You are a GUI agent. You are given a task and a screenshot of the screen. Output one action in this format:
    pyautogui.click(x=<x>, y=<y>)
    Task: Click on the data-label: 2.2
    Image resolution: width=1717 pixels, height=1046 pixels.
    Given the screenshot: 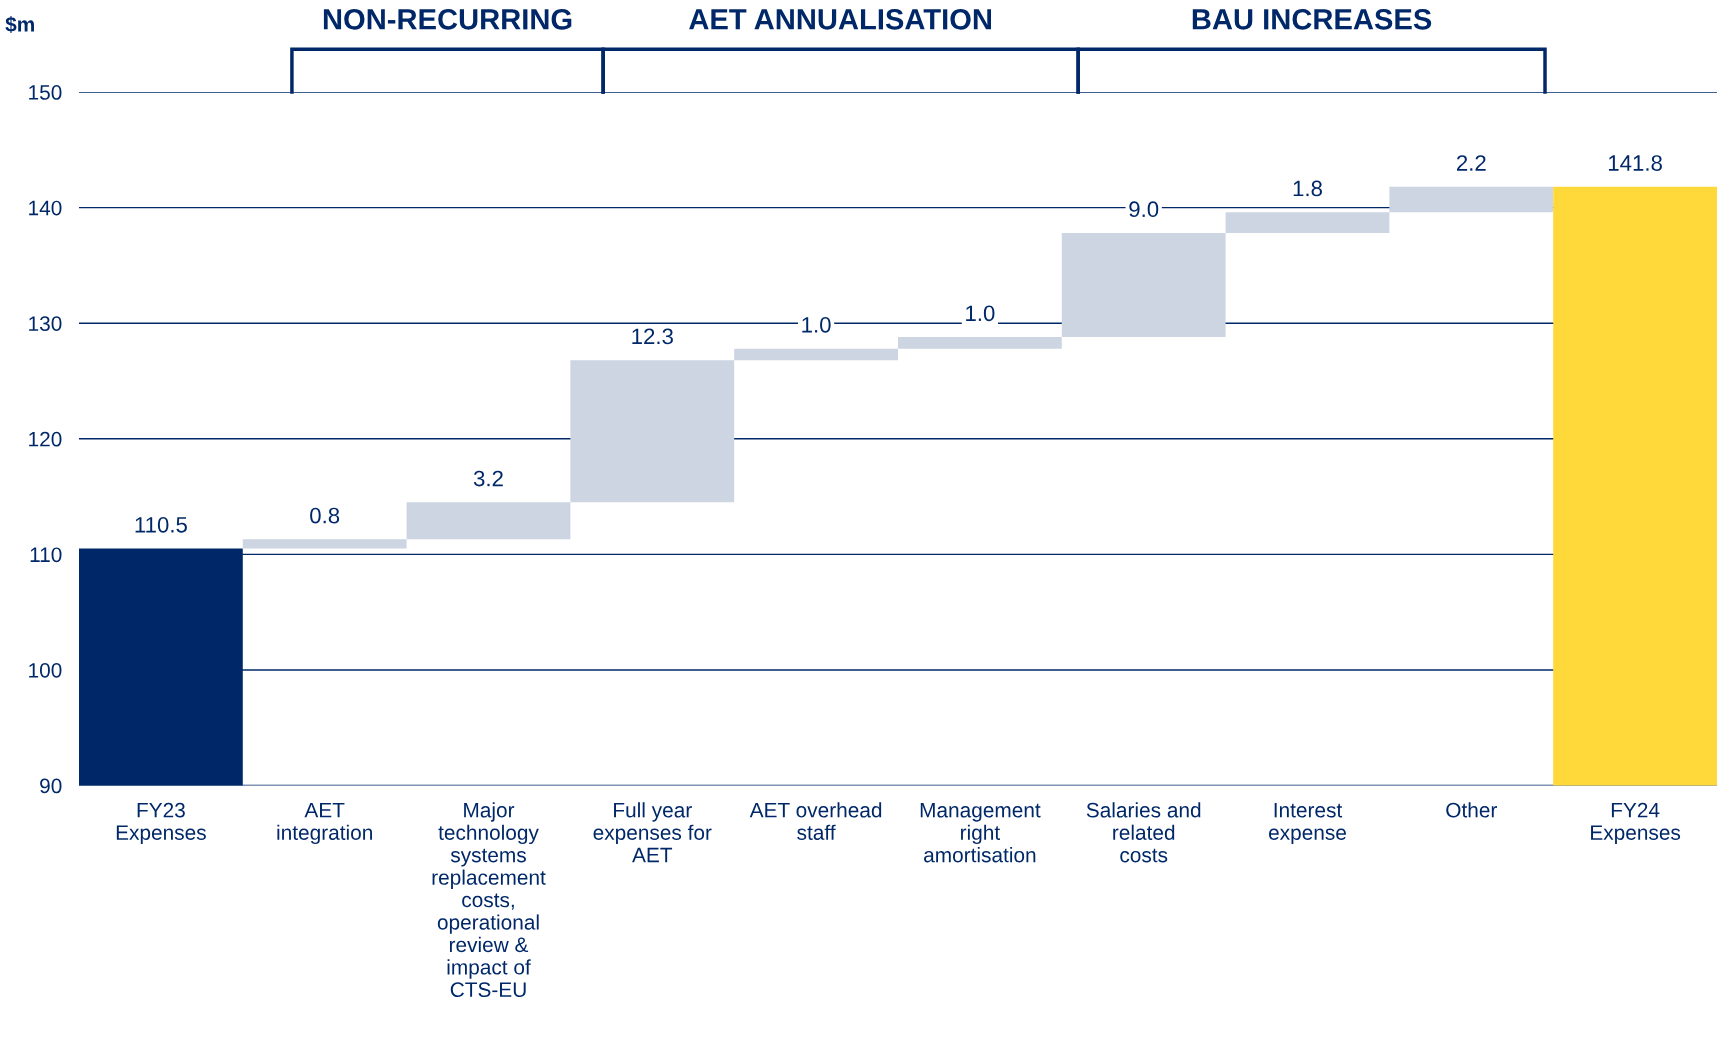 What is the action you would take?
    pyautogui.click(x=1471, y=163)
    